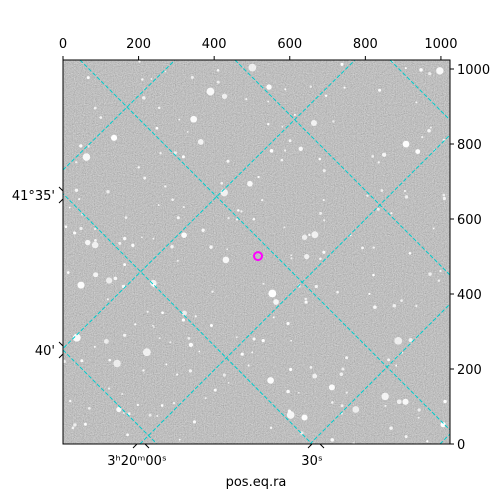 The height and width of the screenshot is (504, 500). Describe the element at coordinates (214, 44) in the screenshot. I see `x-tick-label: 400` at that location.